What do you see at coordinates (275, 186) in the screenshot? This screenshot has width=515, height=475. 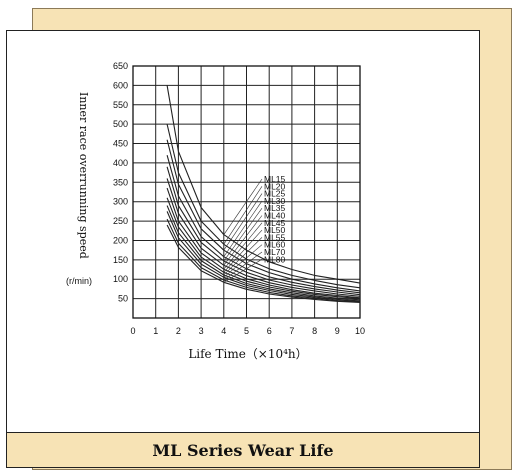 I see `legend-label-ml20: ML20` at bounding box center [275, 186].